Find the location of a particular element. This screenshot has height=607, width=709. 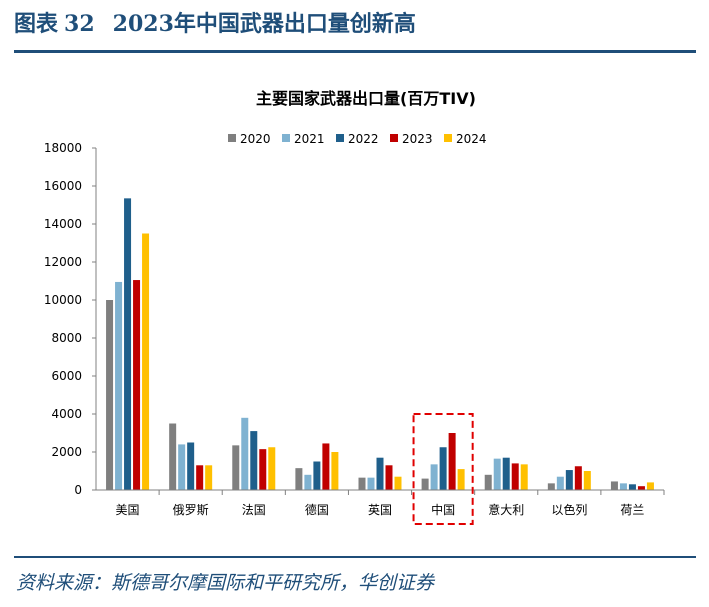

legend-swatch-2021 is located at coordinates (286, 138).